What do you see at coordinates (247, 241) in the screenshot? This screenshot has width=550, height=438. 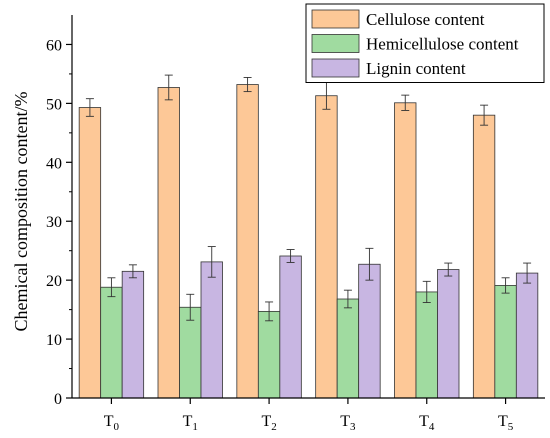 I see `bar-cellulose-content-T2` at bounding box center [247, 241].